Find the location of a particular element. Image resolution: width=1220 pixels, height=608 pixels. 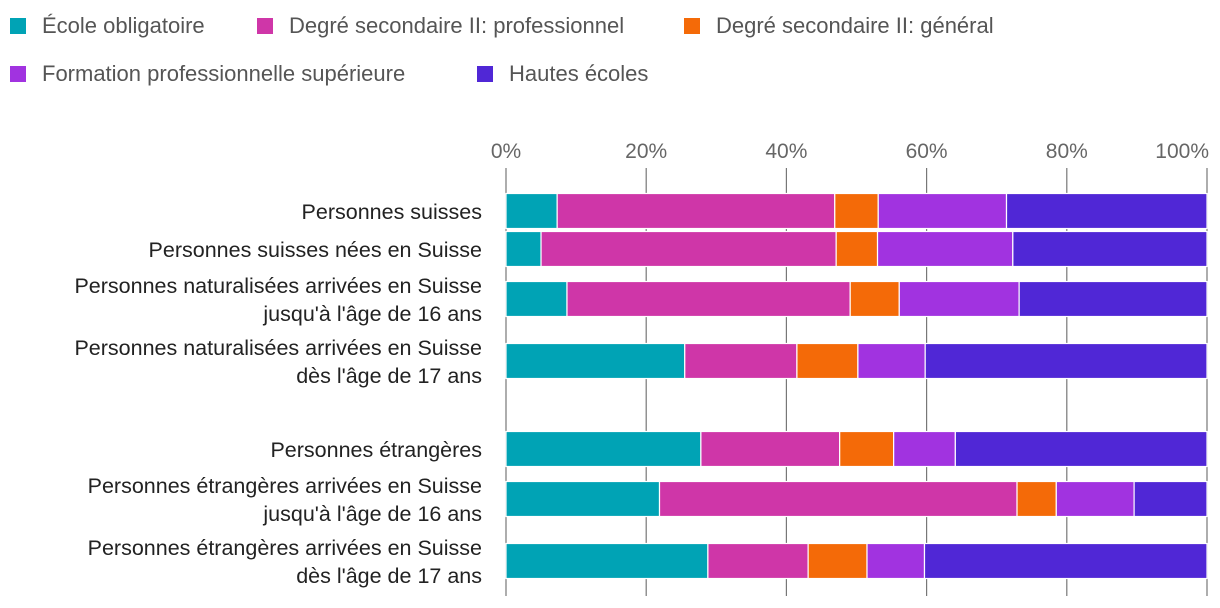

category-label: Personnes suisses nées en Suisse is located at coordinates (315, 250).